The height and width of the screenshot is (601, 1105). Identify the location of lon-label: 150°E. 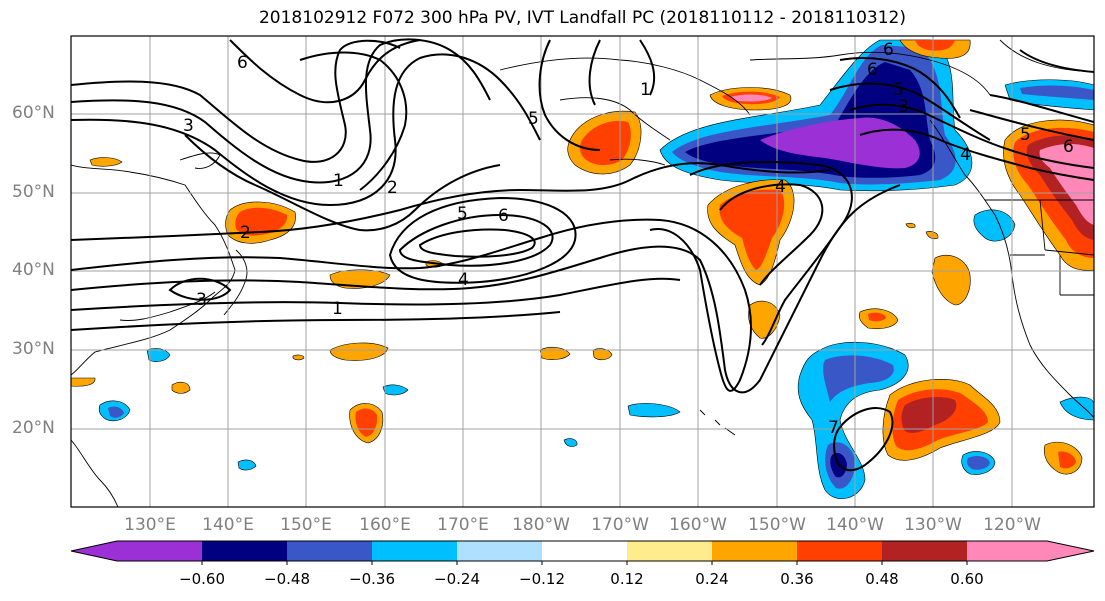
(306, 525).